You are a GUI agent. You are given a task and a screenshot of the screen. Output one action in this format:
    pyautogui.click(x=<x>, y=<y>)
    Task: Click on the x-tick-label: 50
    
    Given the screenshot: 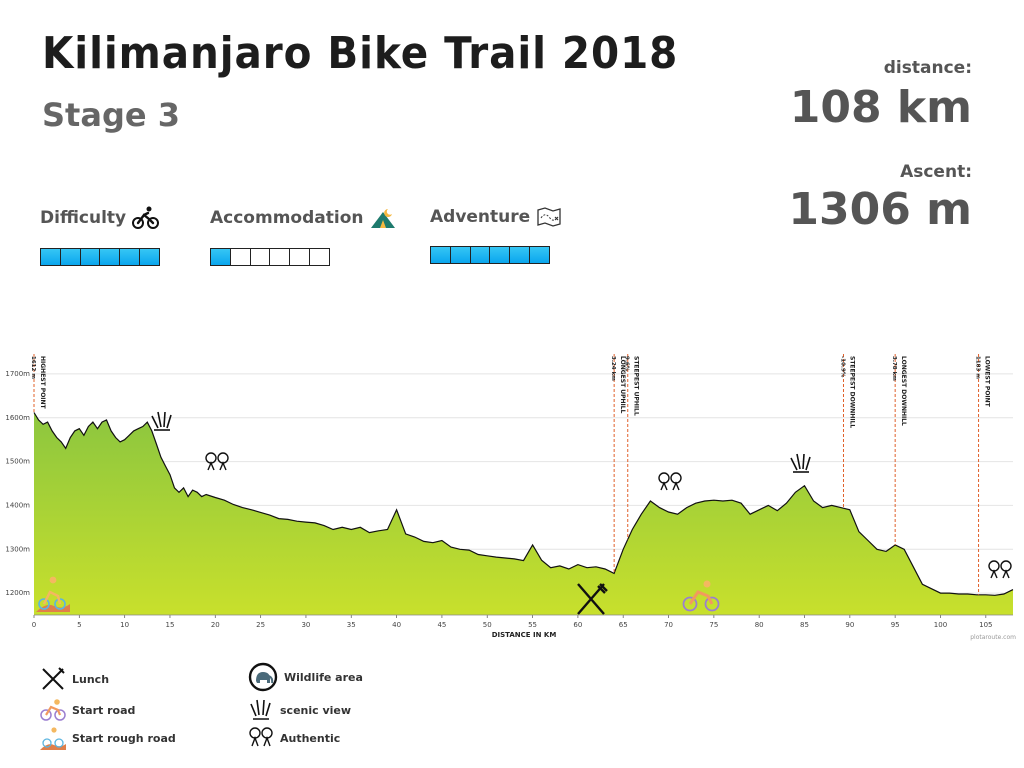 What is the action you would take?
    pyautogui.click(x=487, y=625)
    